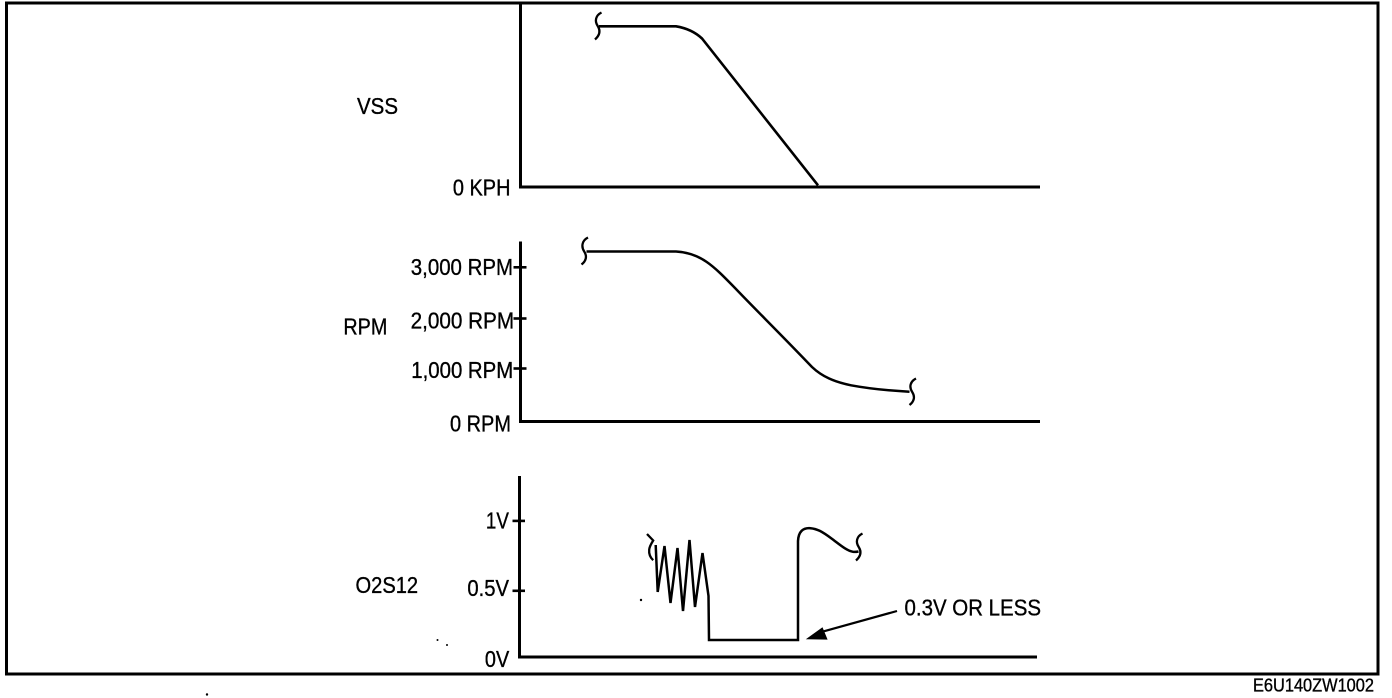  What do you see at coordinates (387, 585) in the screenshot?
I see `svg-text: O2S12` at bounding box center [387, 585].